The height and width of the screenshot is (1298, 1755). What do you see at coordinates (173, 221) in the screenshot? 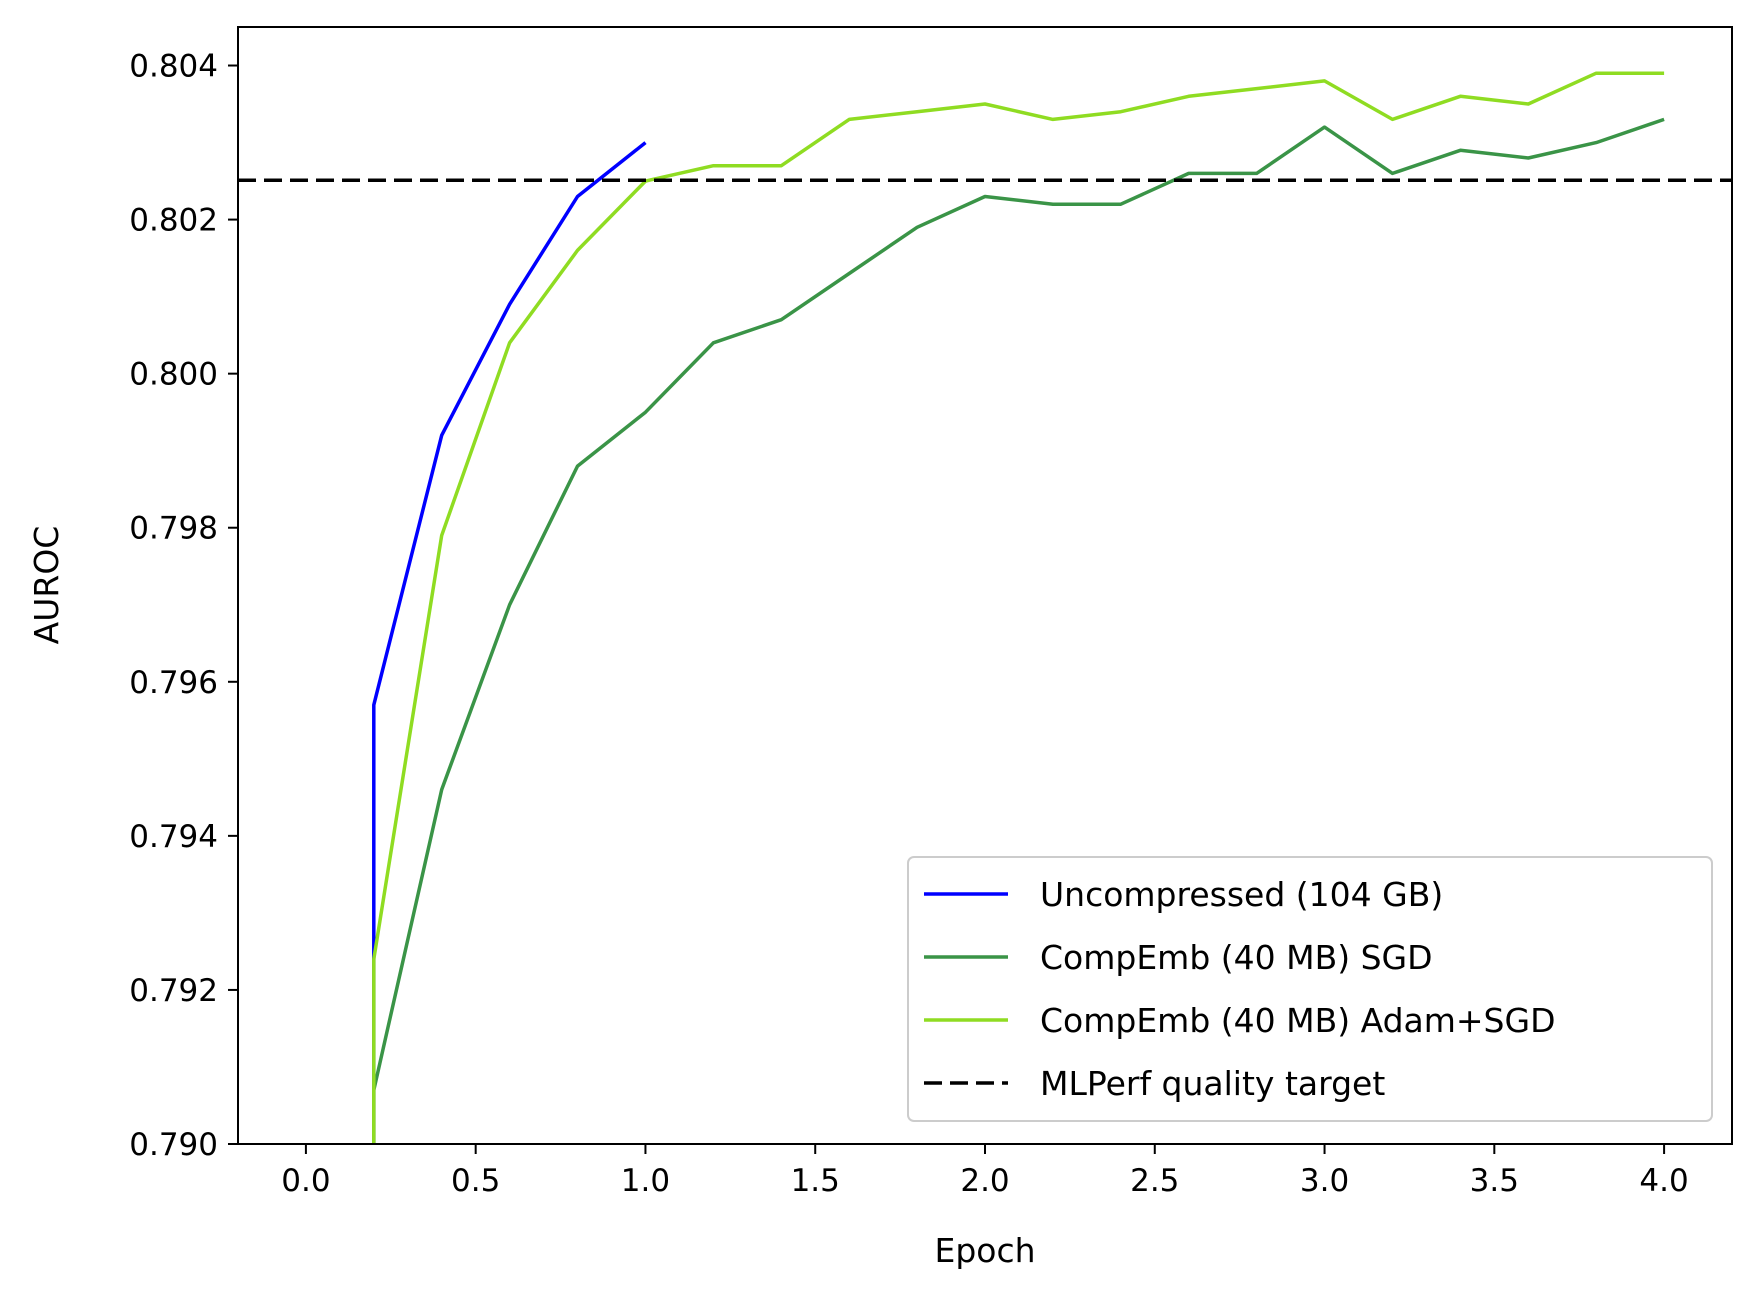
I see `y-tick-label: 0.802` at bounding box center [173, 221].